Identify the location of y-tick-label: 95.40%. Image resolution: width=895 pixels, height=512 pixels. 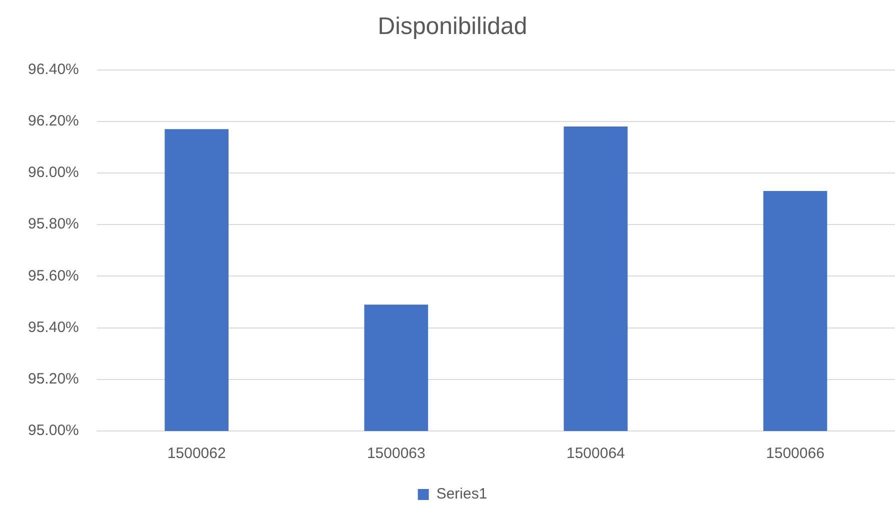
(53, 327).